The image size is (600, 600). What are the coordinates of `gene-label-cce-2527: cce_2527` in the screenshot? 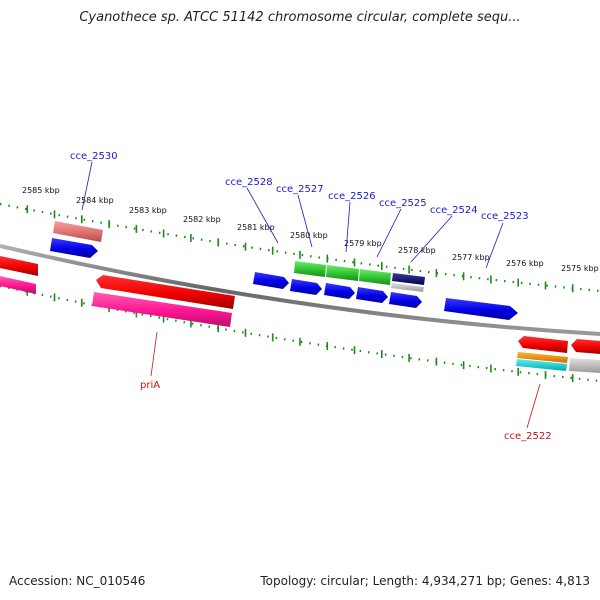 It's located at (300, 189).